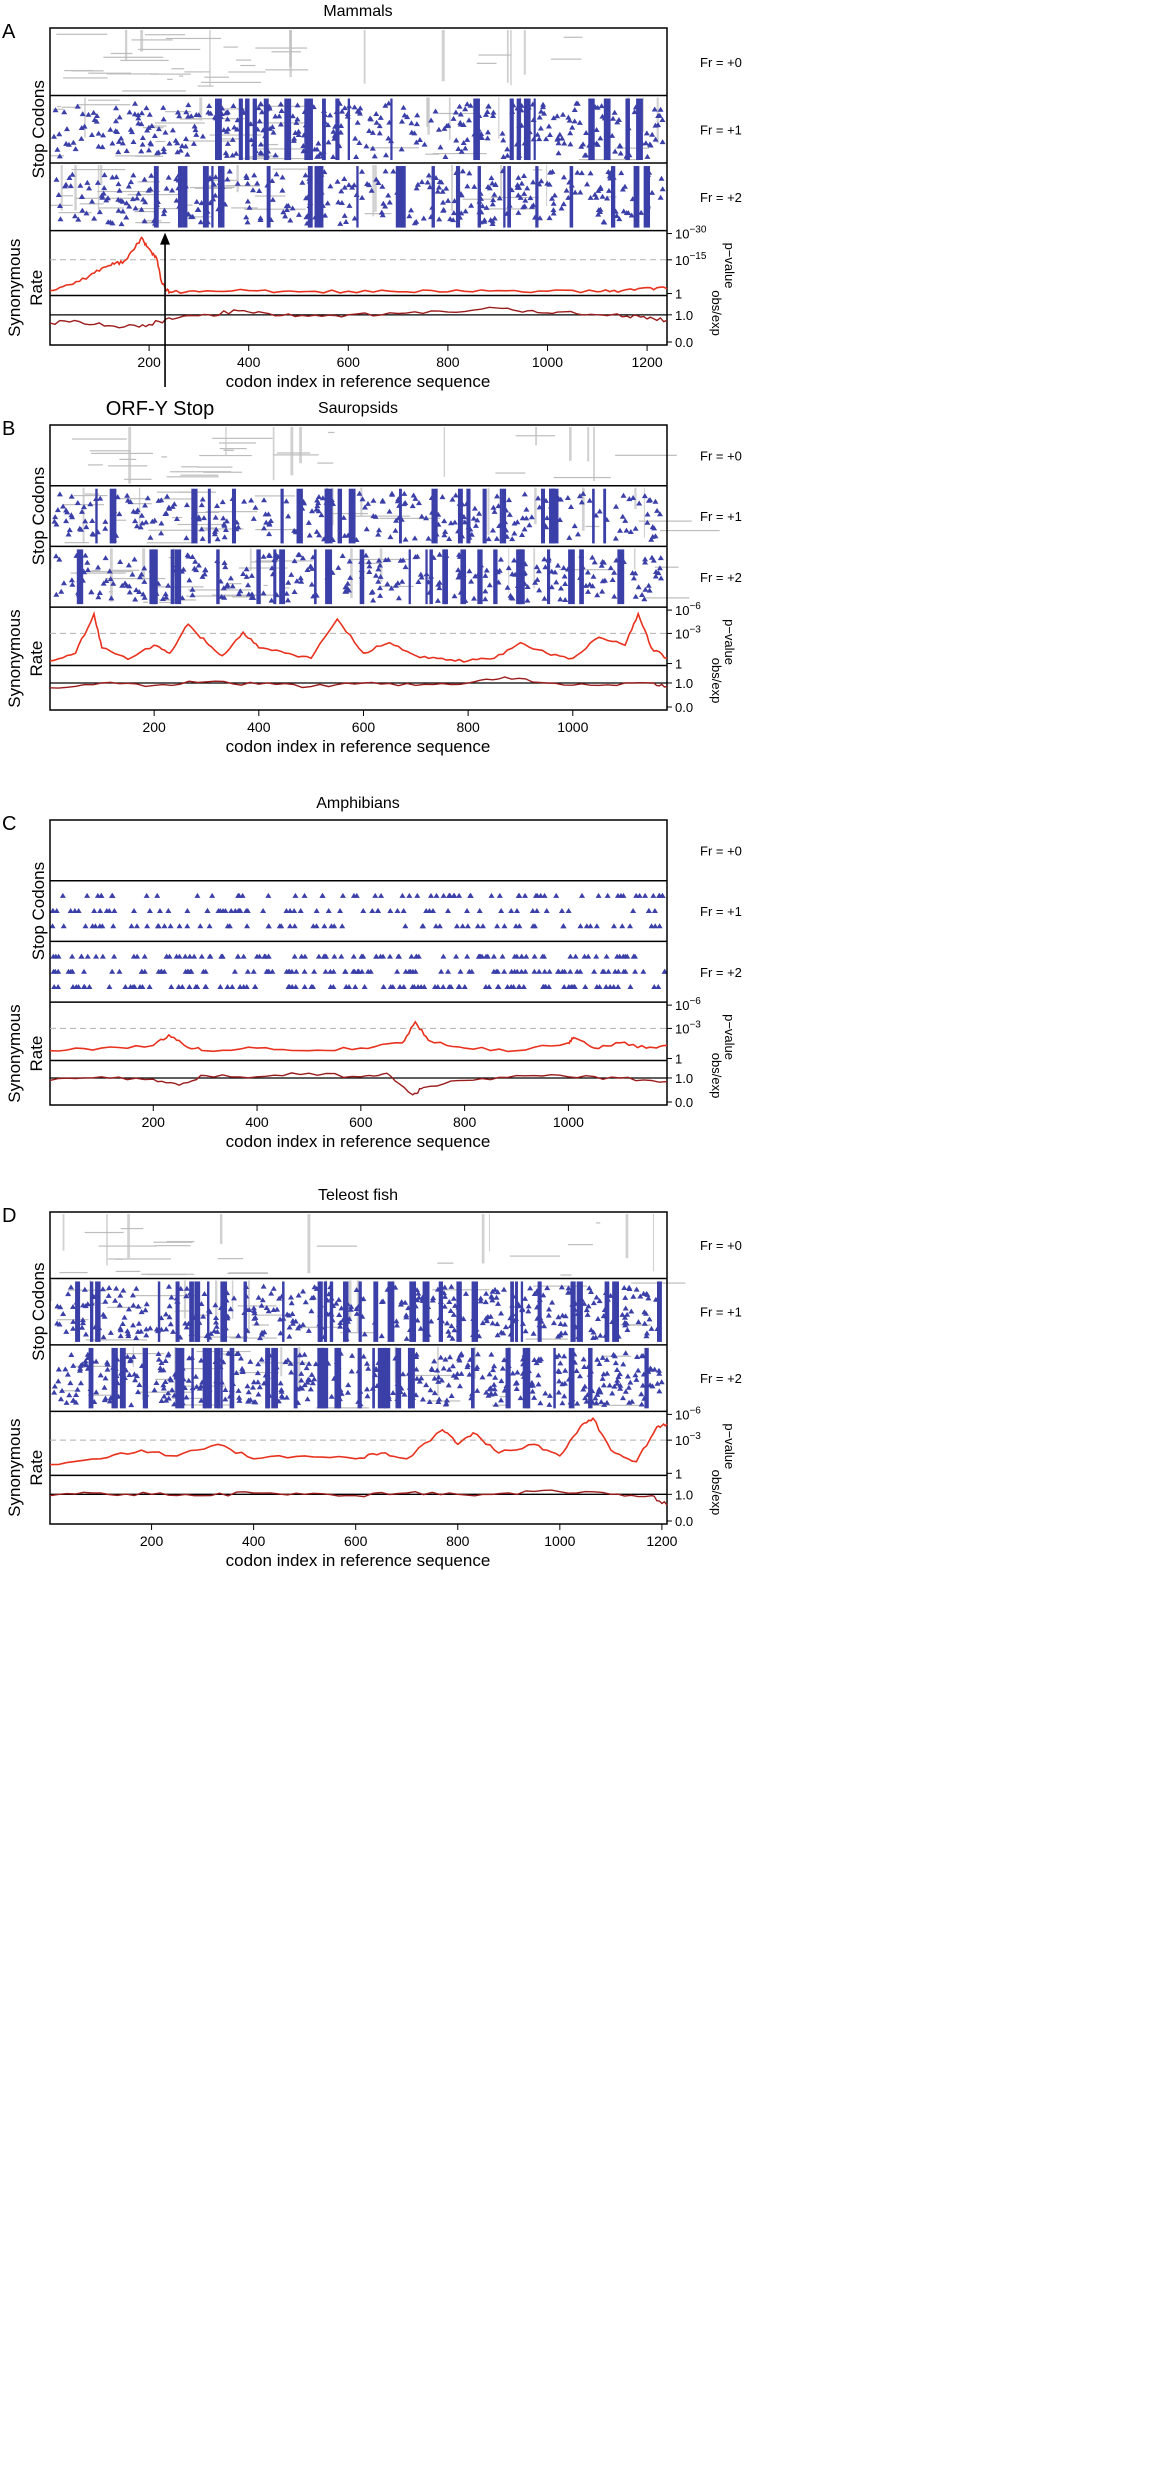 Image resolution: width=1151 pixels, height=2481 pixels. What do you see at coordinates (368, 1311) in the screenshot?
I see `stop-codon-marks` at bounding box center [368, 1311].